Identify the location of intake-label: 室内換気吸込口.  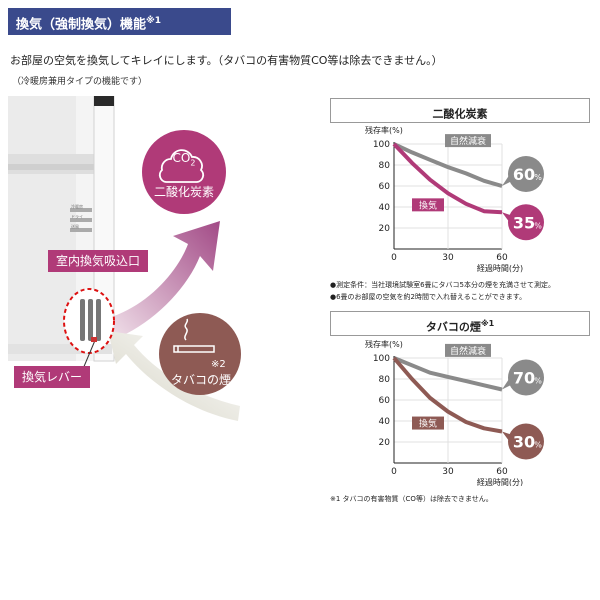
(98, 261).